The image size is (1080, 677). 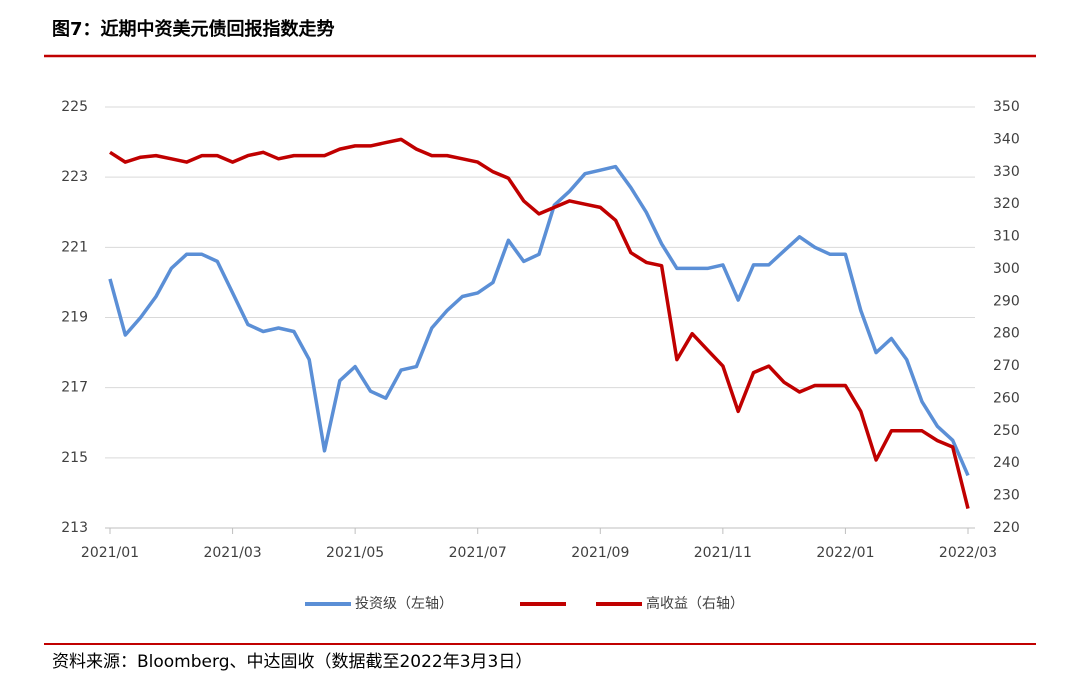 I want to click on y-tick-label: 215, so click(x=74, y=458).